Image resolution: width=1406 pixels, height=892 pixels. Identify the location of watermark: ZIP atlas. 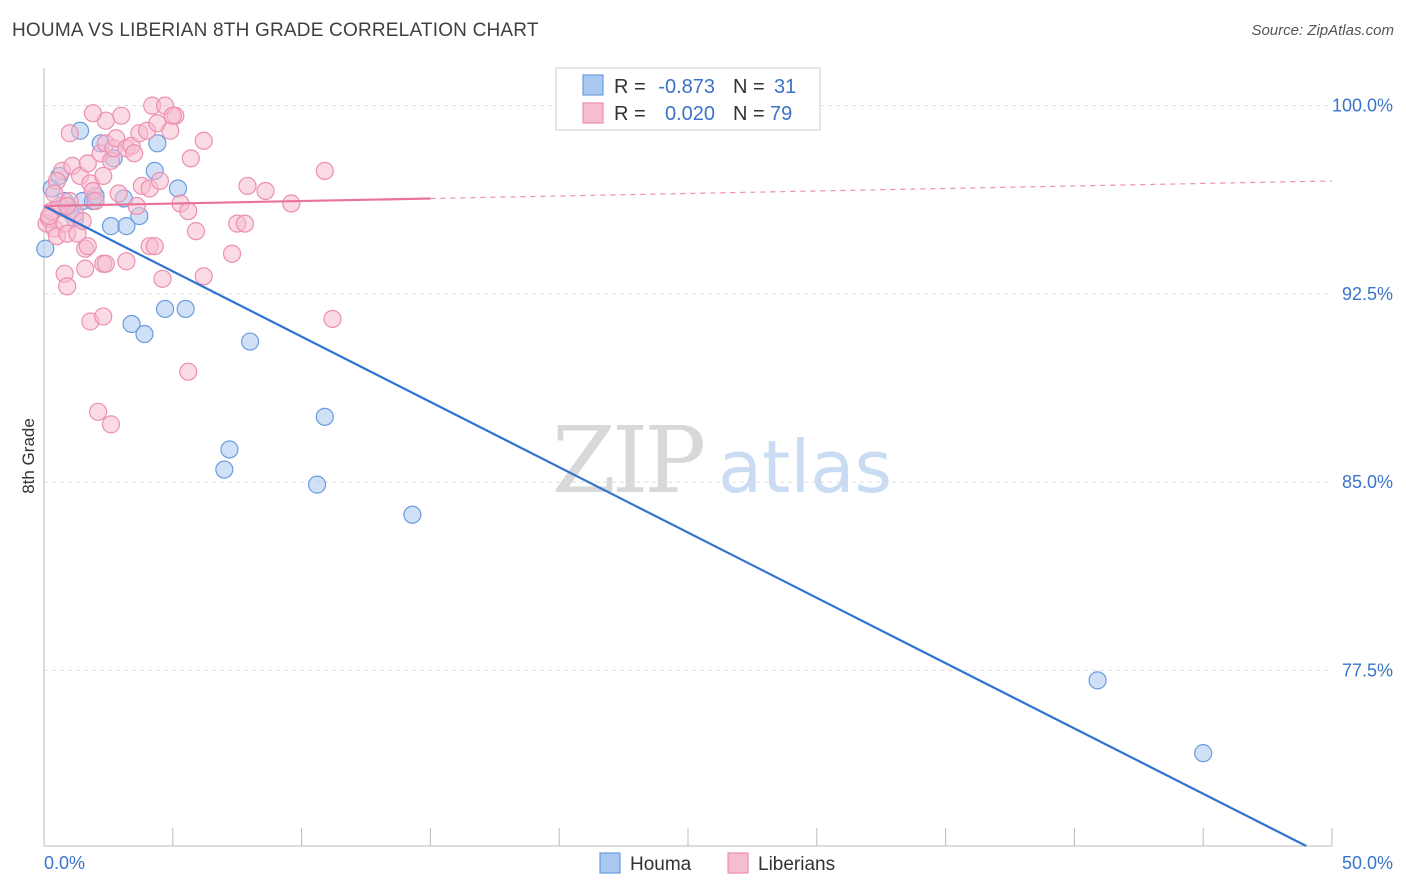
(722, 460).